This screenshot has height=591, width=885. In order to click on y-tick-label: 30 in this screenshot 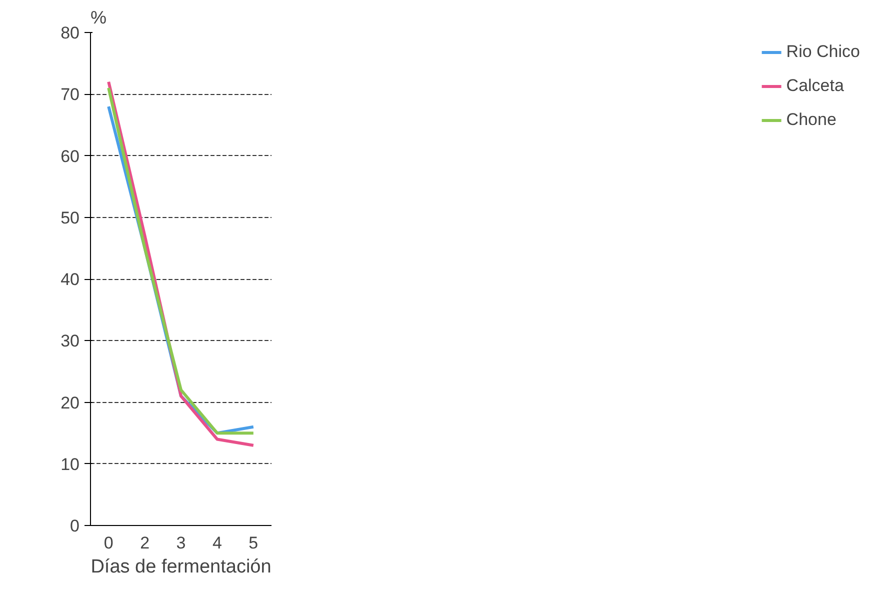, I will do `click(70, 341)`.